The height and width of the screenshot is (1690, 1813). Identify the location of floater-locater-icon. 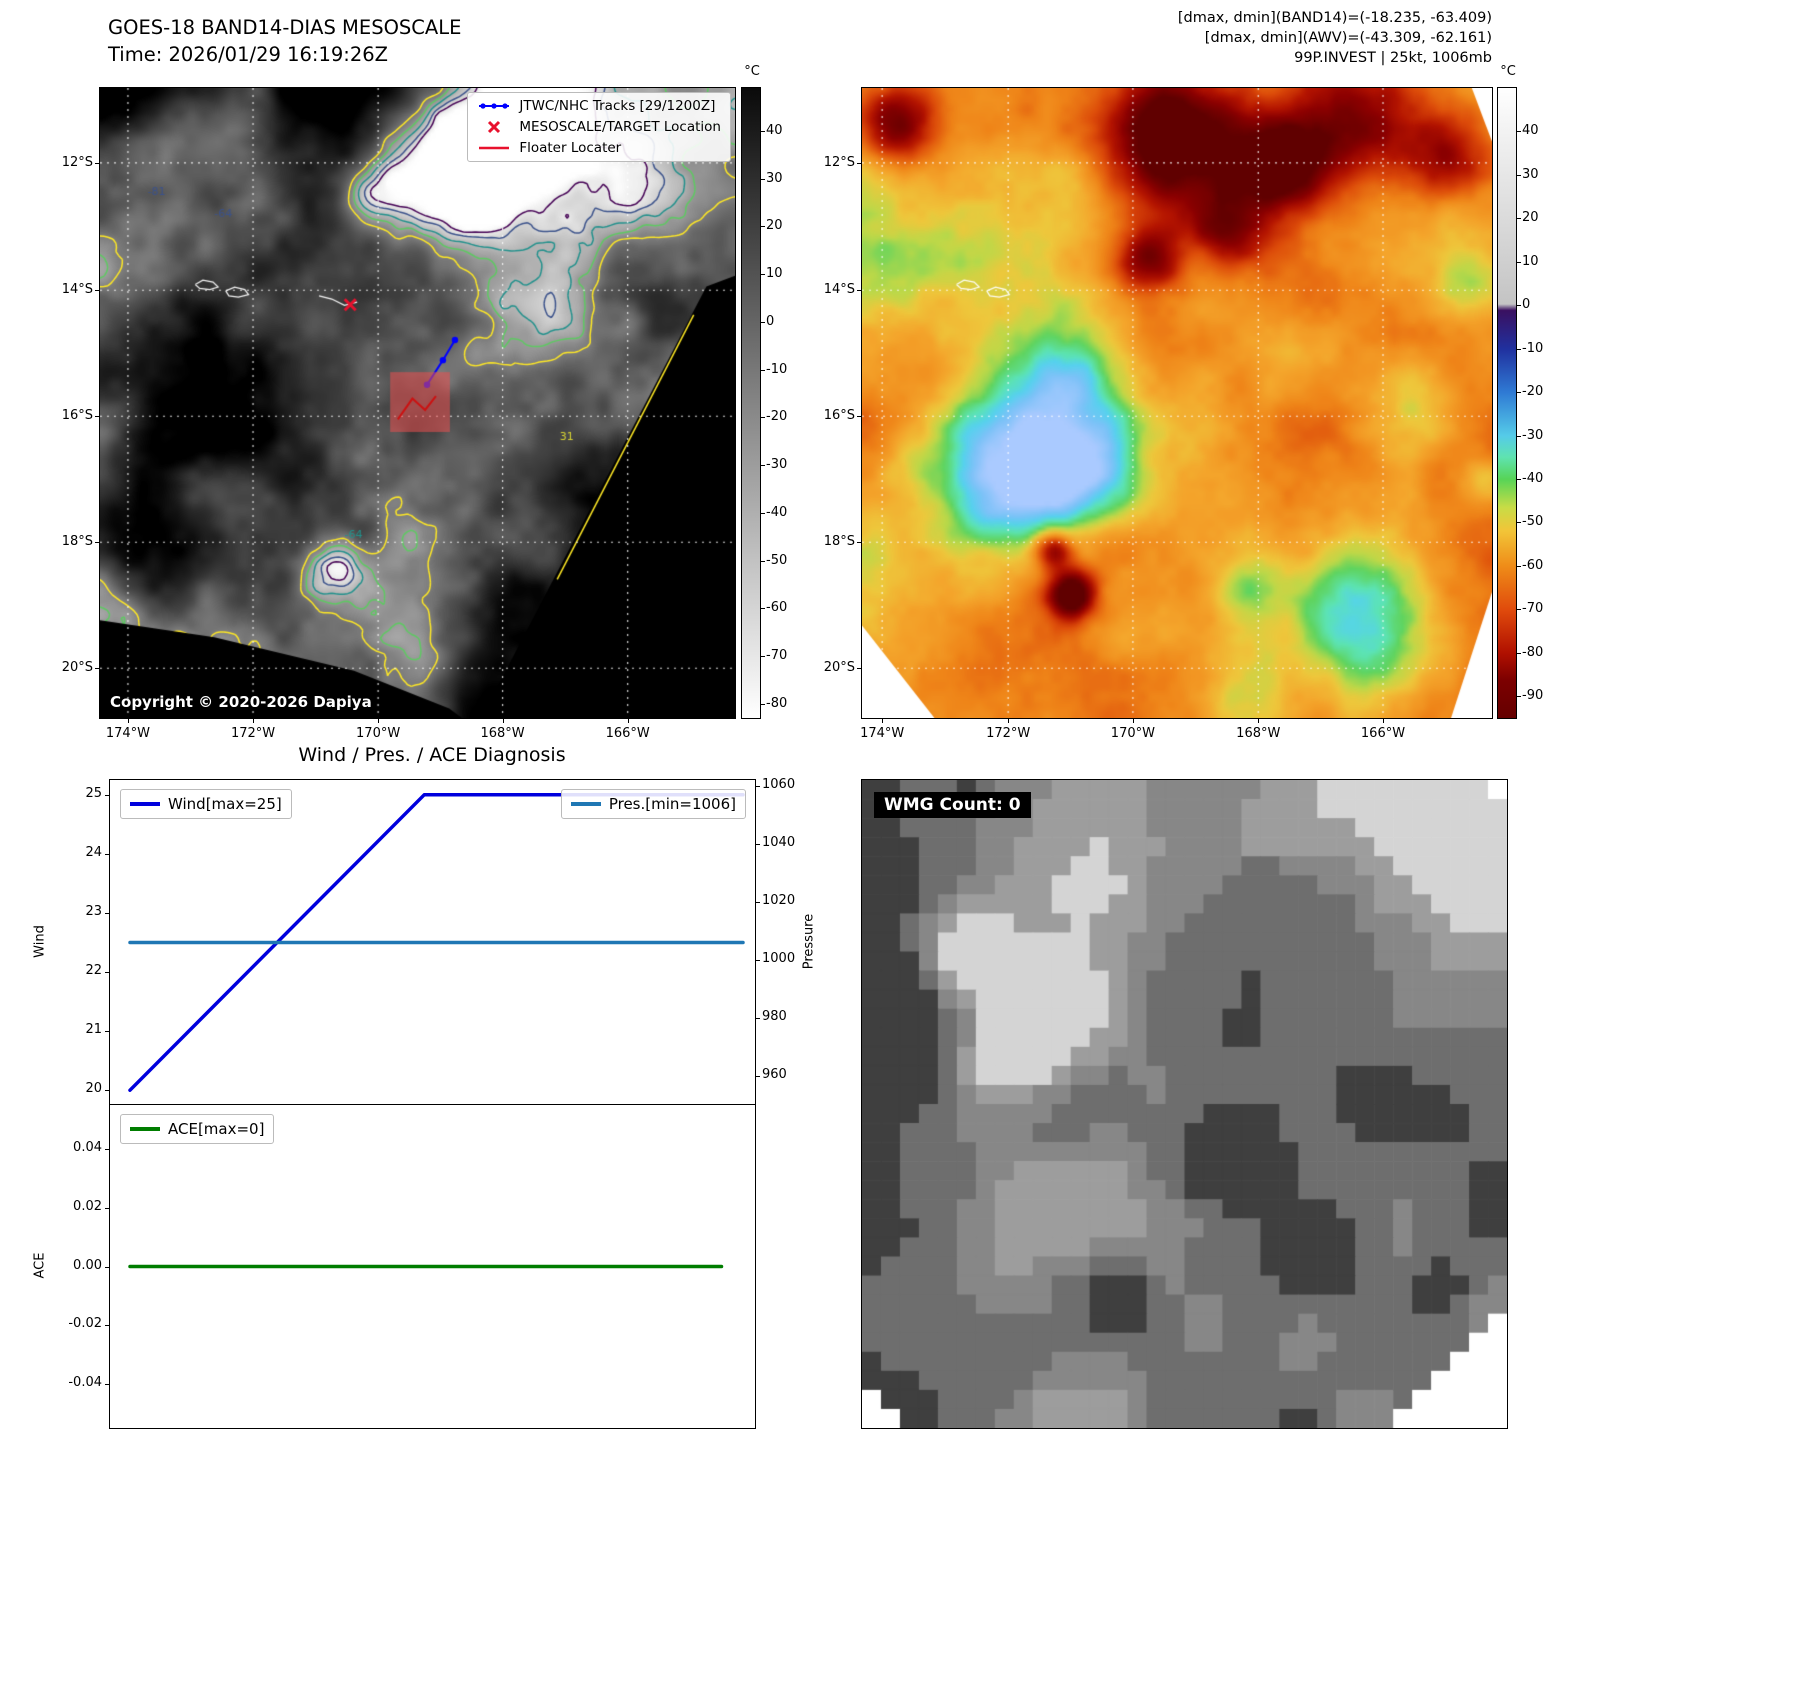
(494, 148).